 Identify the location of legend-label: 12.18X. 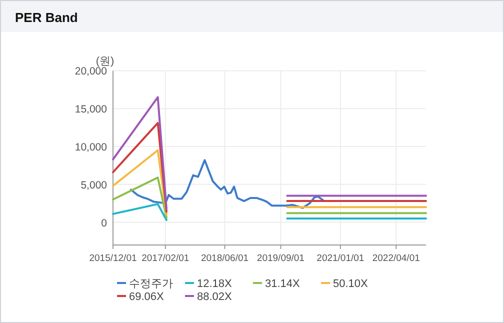
(215, 284).